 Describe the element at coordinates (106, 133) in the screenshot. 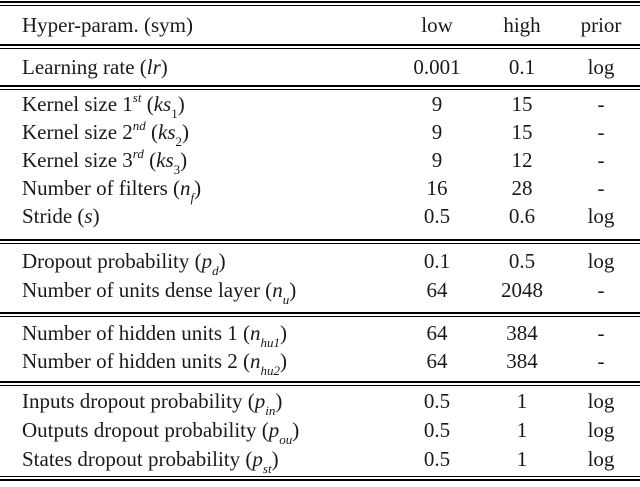

I see `hyperparam-label: Kernel size 2nd (ks2)` at that location.